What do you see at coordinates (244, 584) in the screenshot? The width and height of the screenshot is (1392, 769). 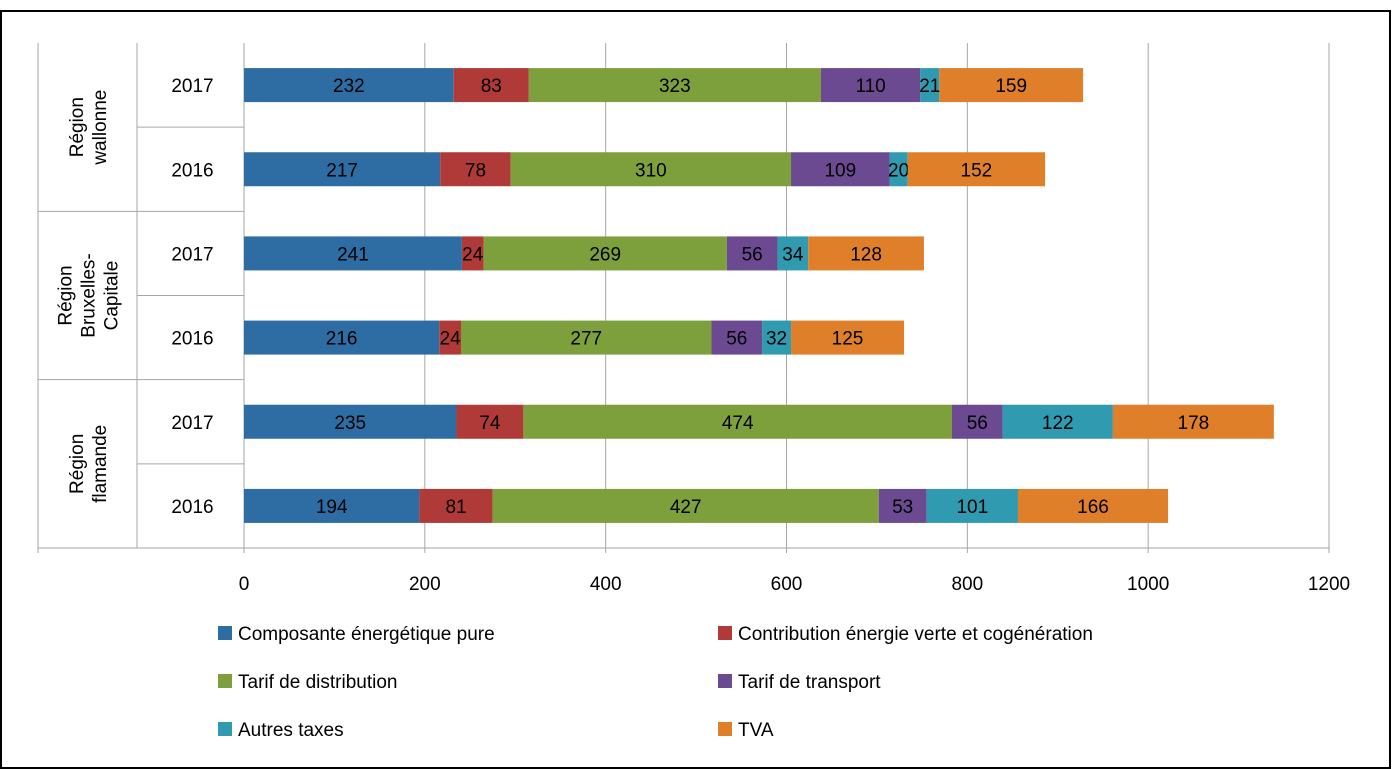 I see `x-tick-label: 0` at bounding box center [244, 584].